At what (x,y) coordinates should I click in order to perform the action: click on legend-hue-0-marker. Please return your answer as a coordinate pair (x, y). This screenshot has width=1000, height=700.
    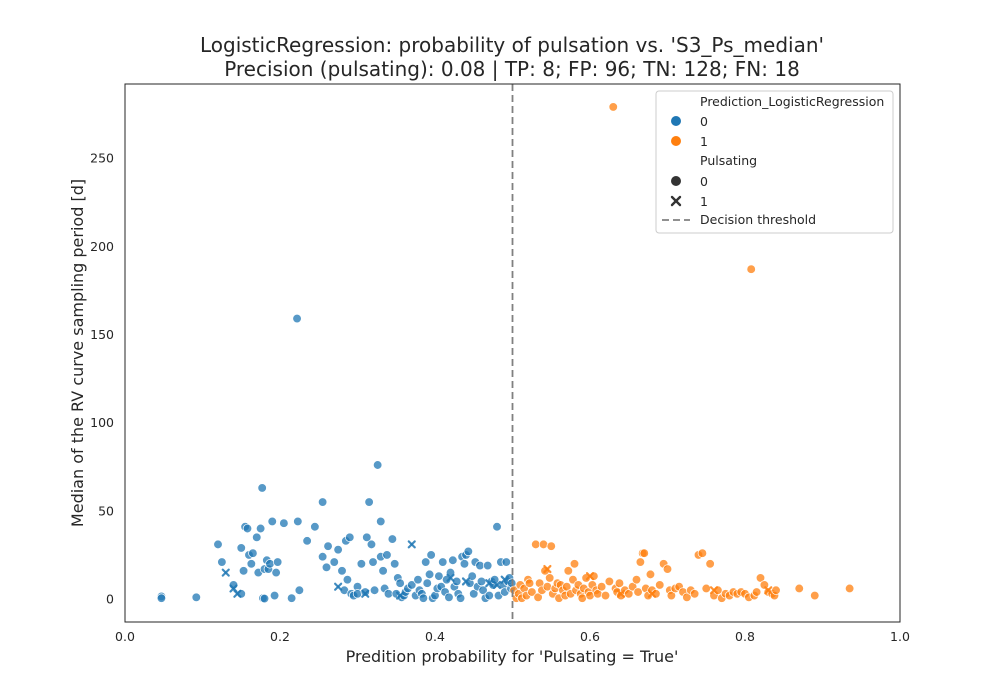
    Looking at the image, I should click on (676, 121).